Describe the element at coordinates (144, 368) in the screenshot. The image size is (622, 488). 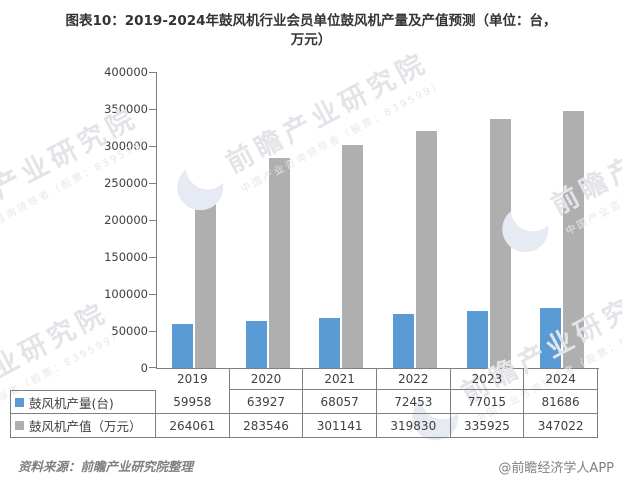
I see `y-axis-label: 0` at that location.